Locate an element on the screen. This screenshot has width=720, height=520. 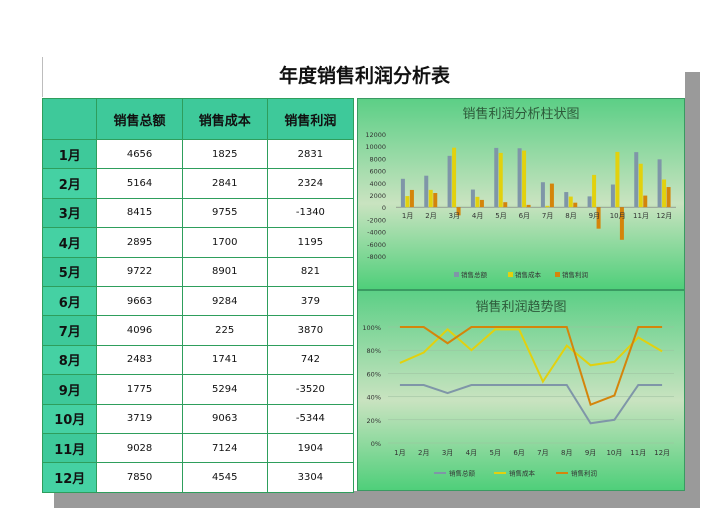
table-row: 9月 1775 5294 -3520 is located at coordinates (198, 389).